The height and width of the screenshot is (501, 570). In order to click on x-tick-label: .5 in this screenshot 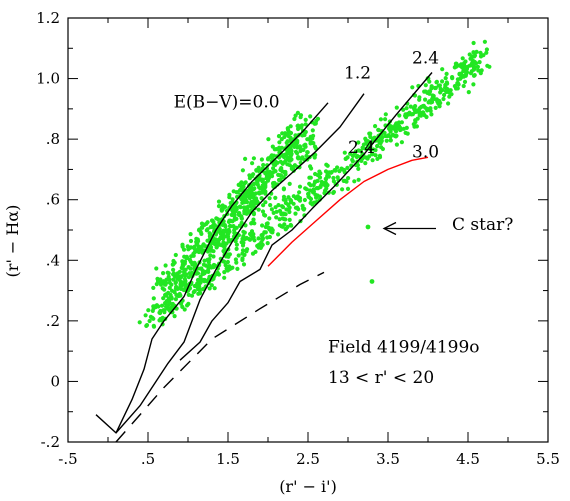, I will do `click(148, 459)`.